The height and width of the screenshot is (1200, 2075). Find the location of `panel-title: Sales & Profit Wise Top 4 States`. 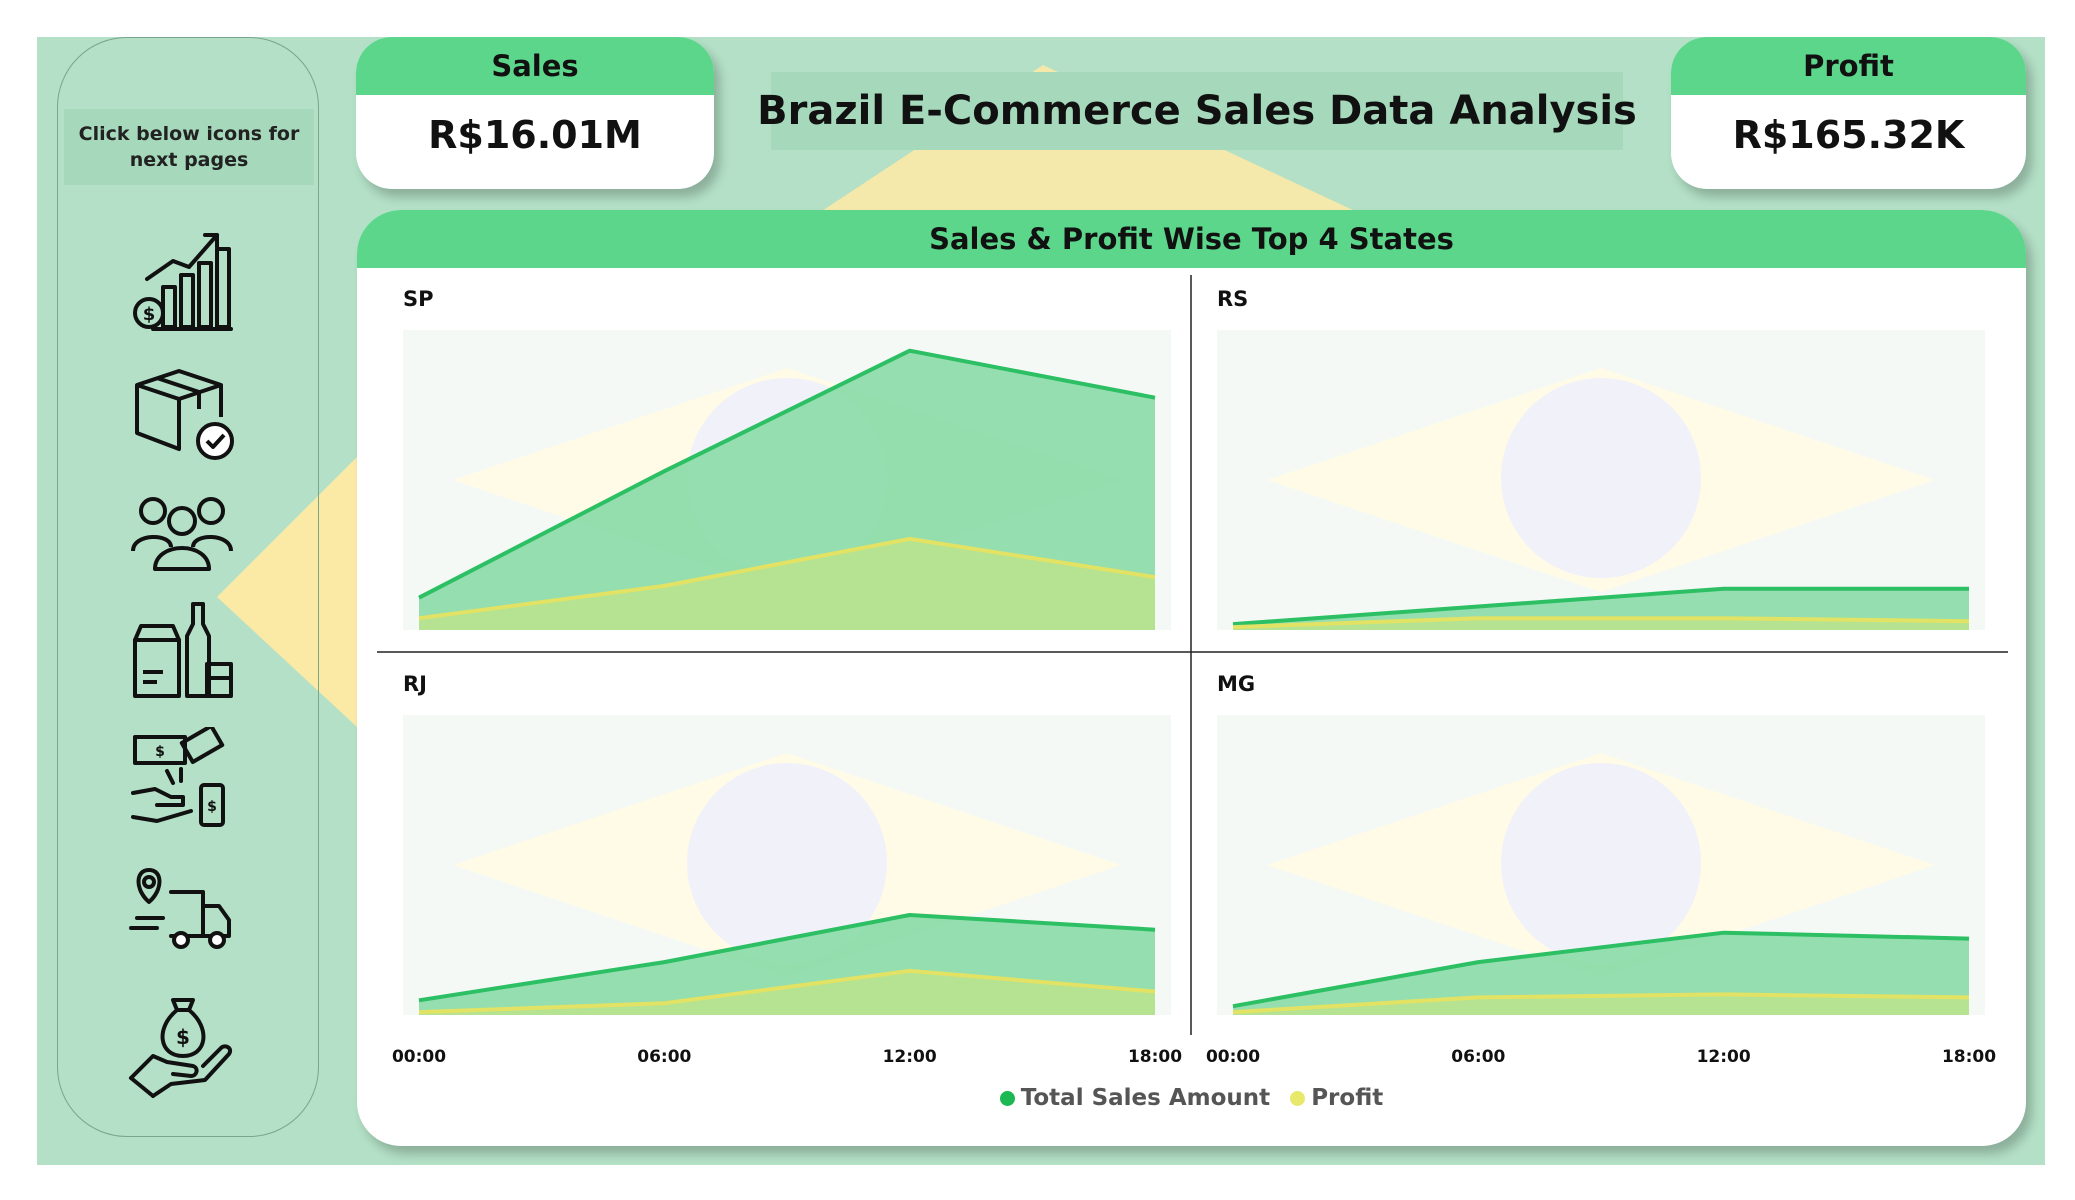

panel-title: Sales & Profit Wise Top 4 States is located at coordinates (1191, 239).